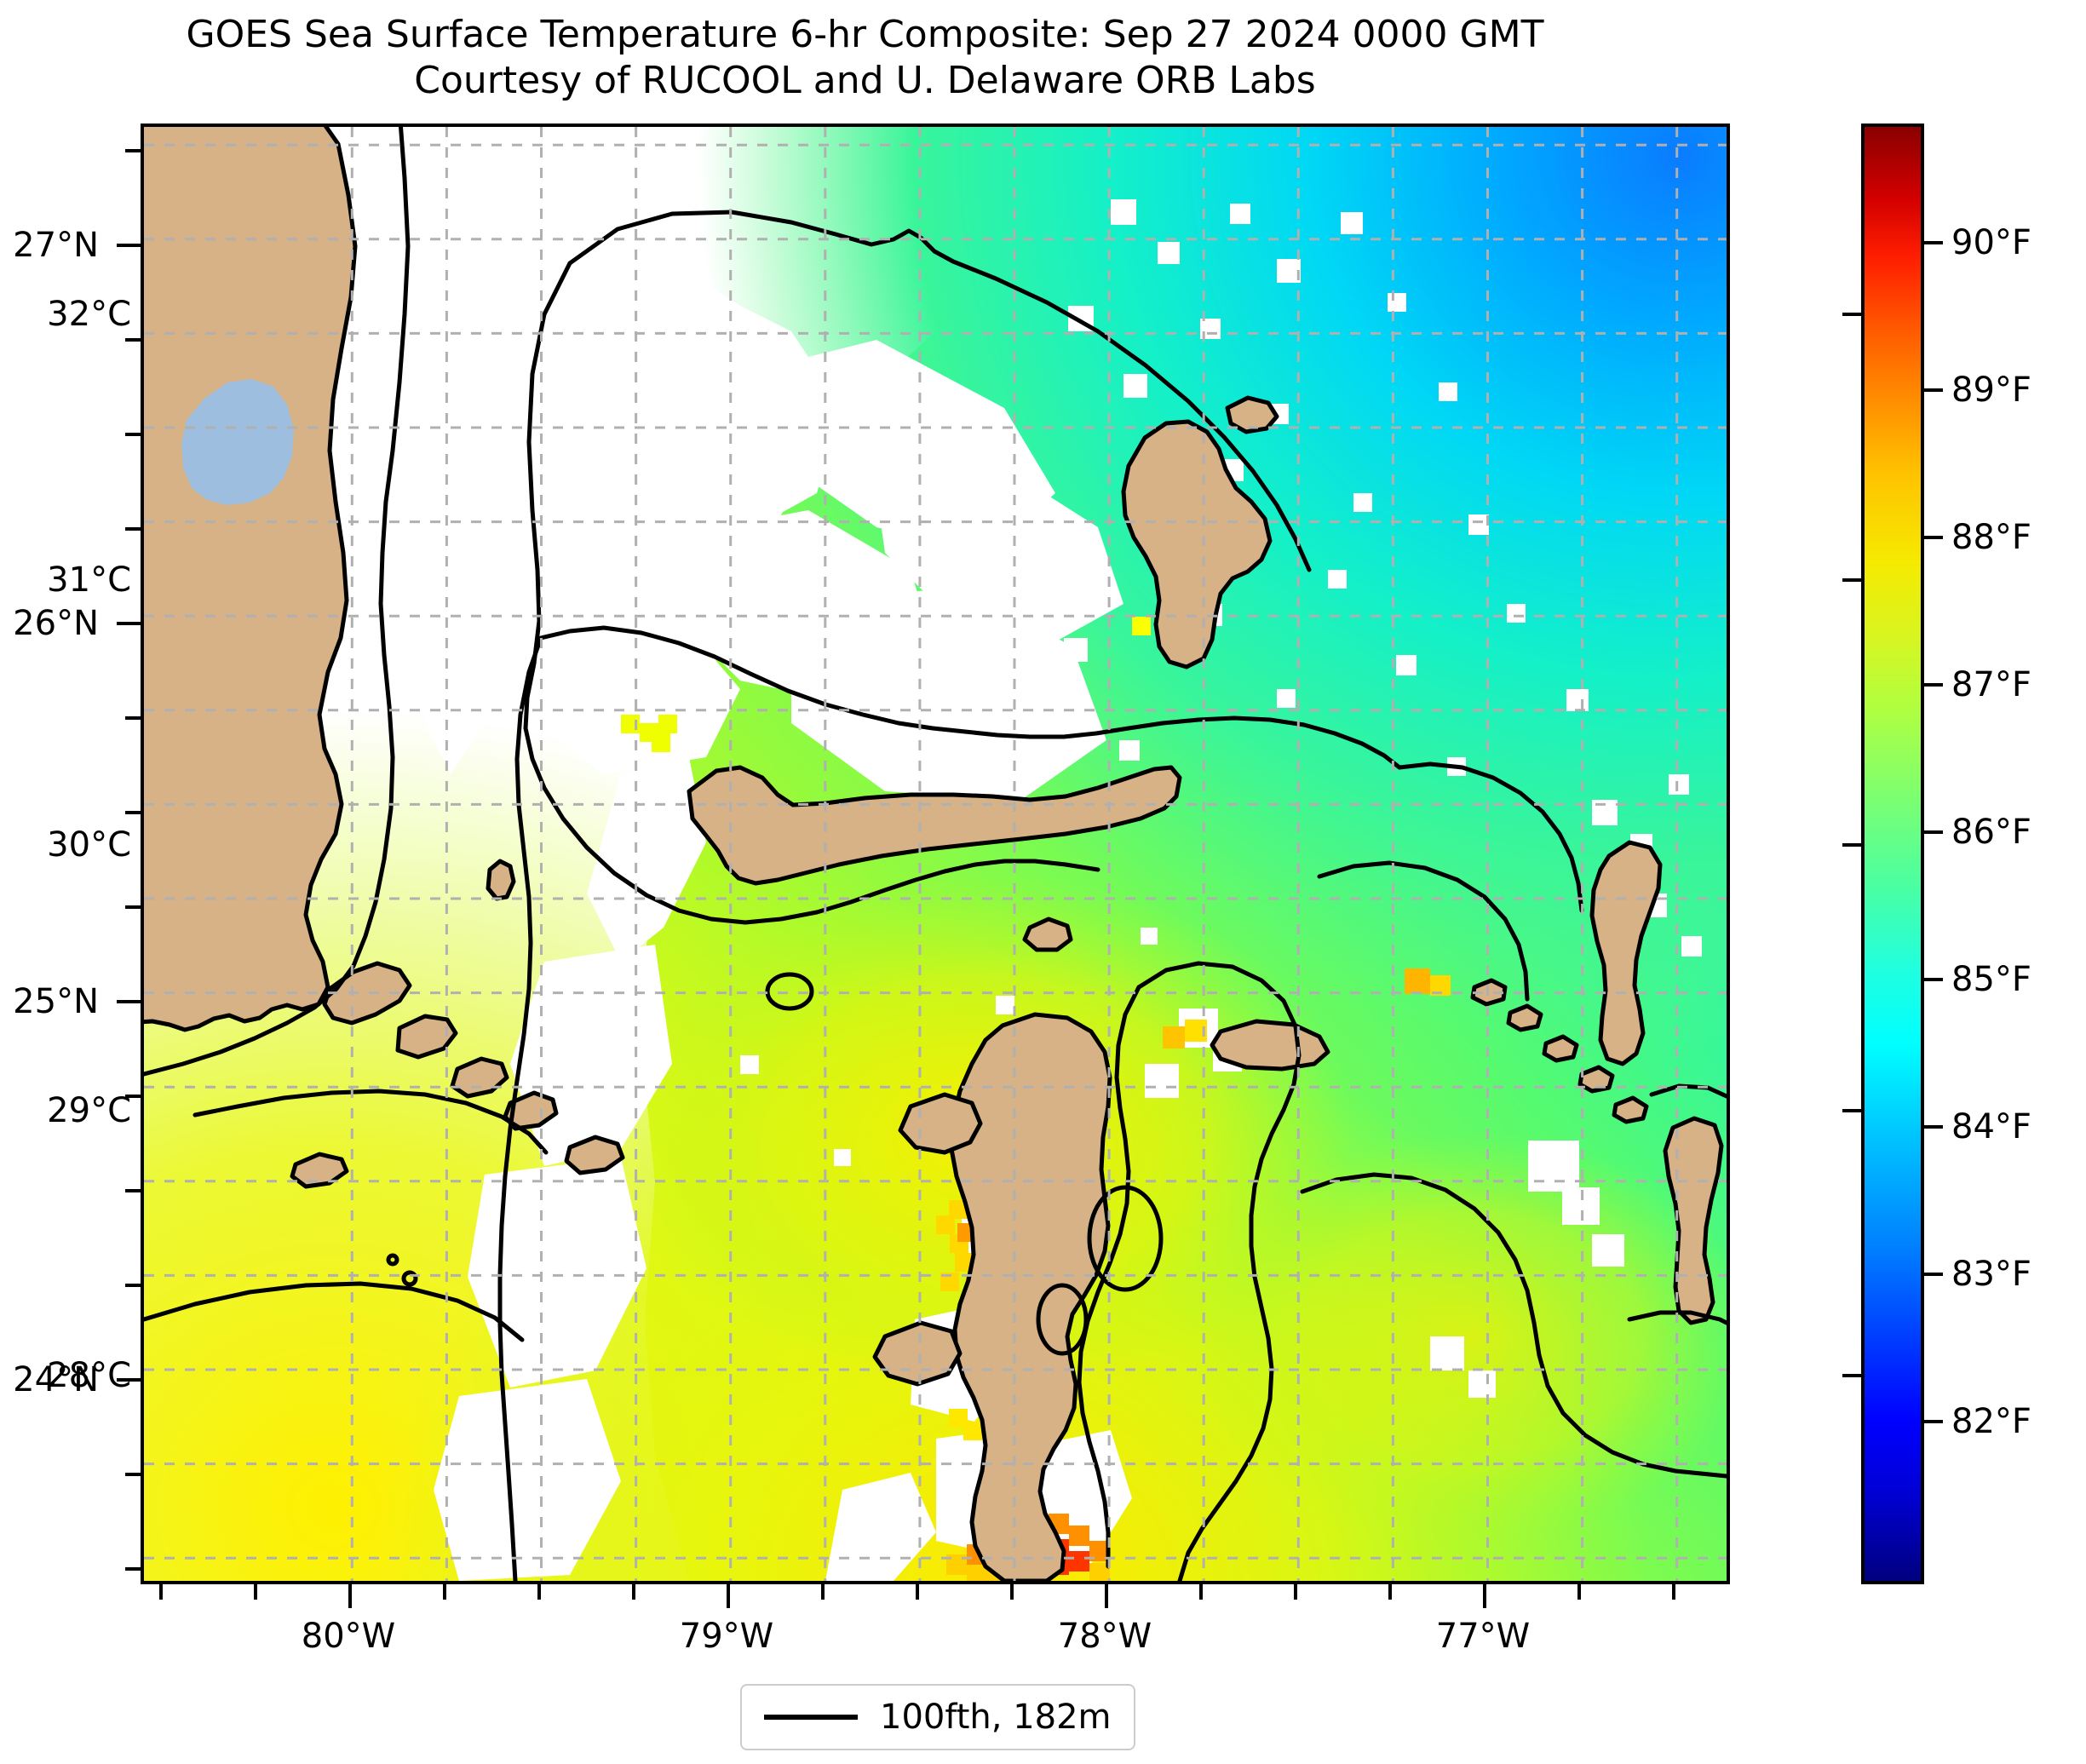 The height and width of the screenshot is (1764, 2086). I want to click on xtick-80w, so click(350, 1596).